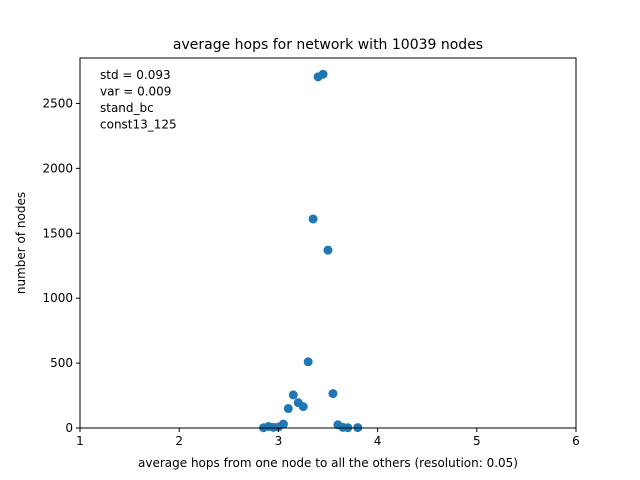 This screenshot has width=640, height=480. I want to click on x-ticks: 1 2 3 4 5 6, so click(328, 438).